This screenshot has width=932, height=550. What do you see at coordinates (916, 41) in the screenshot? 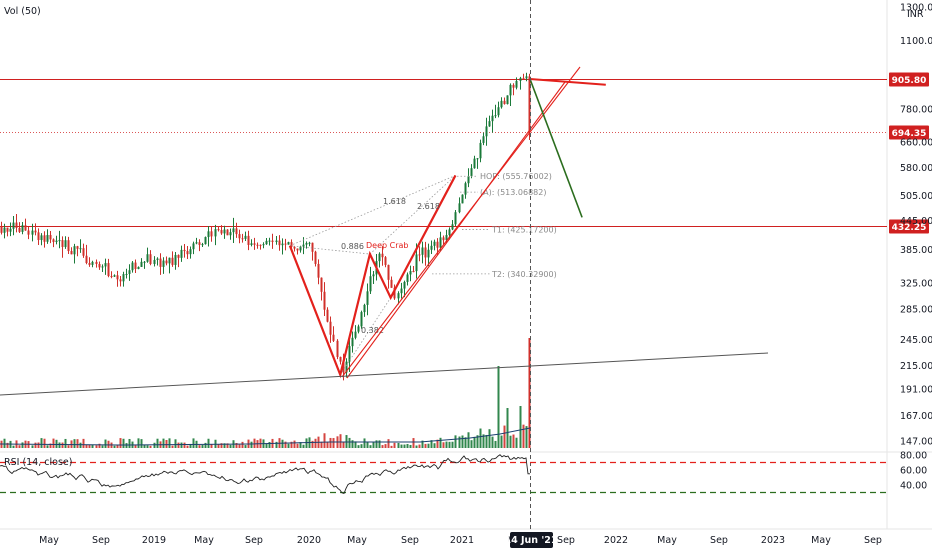
I see `price-tick-label: 1100.00` at bounding box center [916, 41].